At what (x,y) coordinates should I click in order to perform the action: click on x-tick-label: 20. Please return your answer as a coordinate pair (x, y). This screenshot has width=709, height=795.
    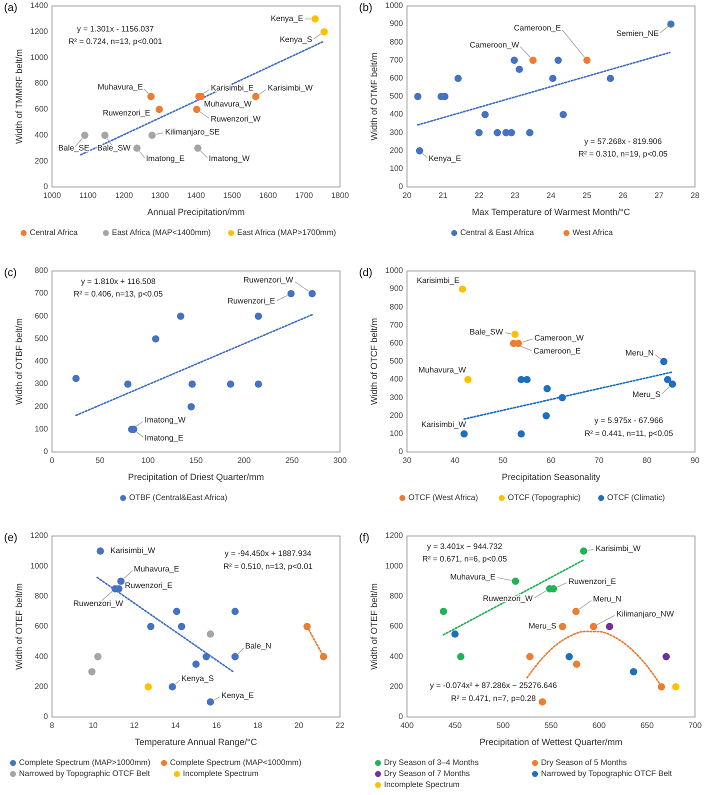
    Looking at the image, I should click on (407, 195).